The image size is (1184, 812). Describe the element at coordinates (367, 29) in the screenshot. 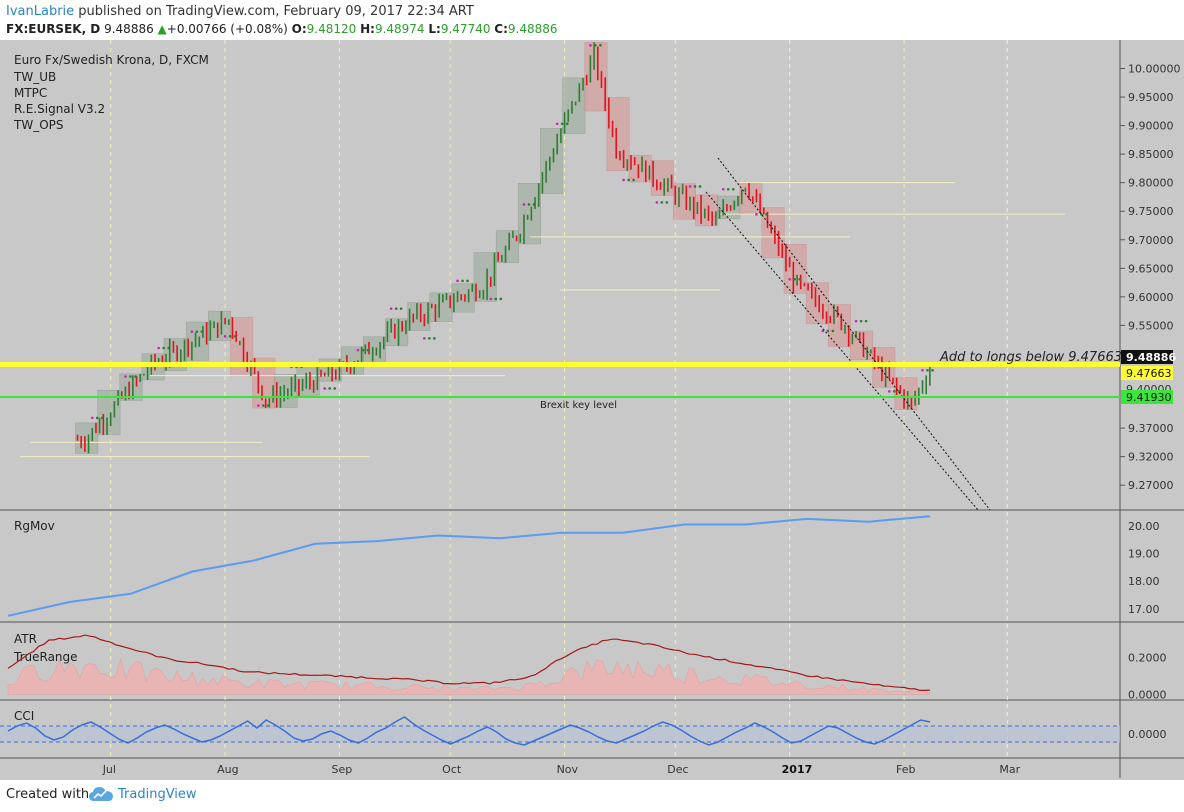

I see `high-label: H:` at that location.